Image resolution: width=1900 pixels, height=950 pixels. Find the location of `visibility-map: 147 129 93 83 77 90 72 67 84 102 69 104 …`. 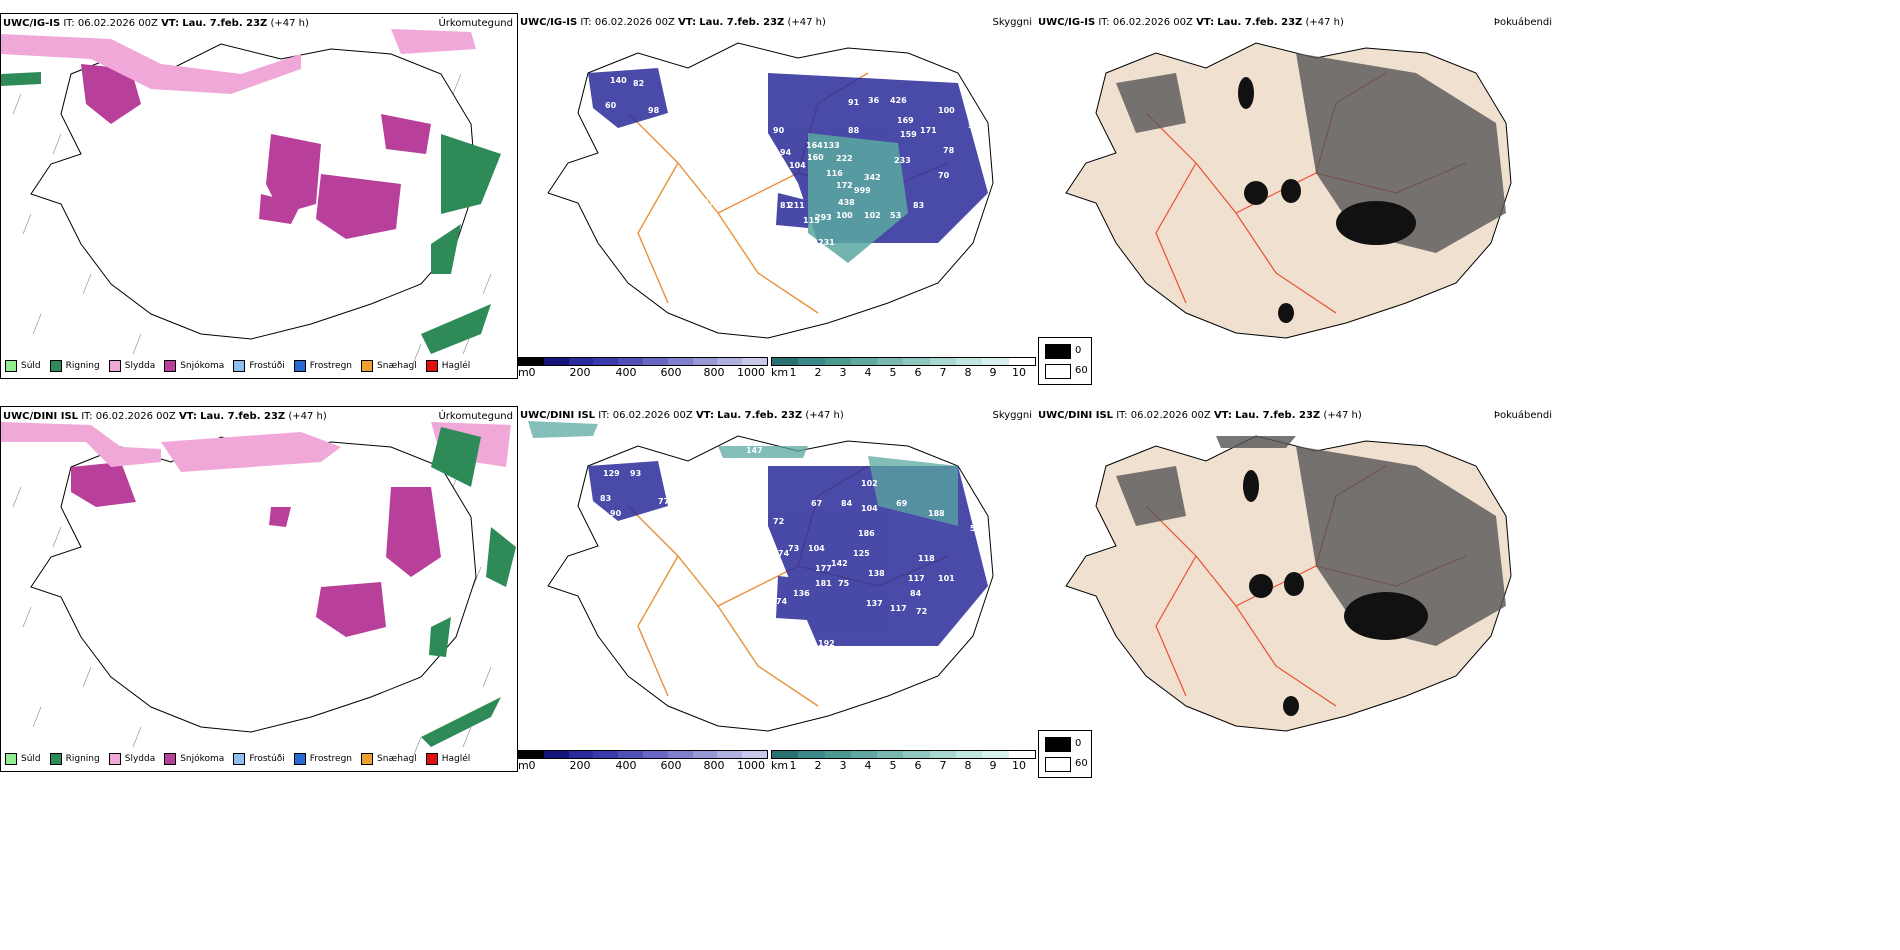

visibility-map: 147 129 93 83 77 90 72 67 84 102 69 104 … is located at coordinates (761, 576).